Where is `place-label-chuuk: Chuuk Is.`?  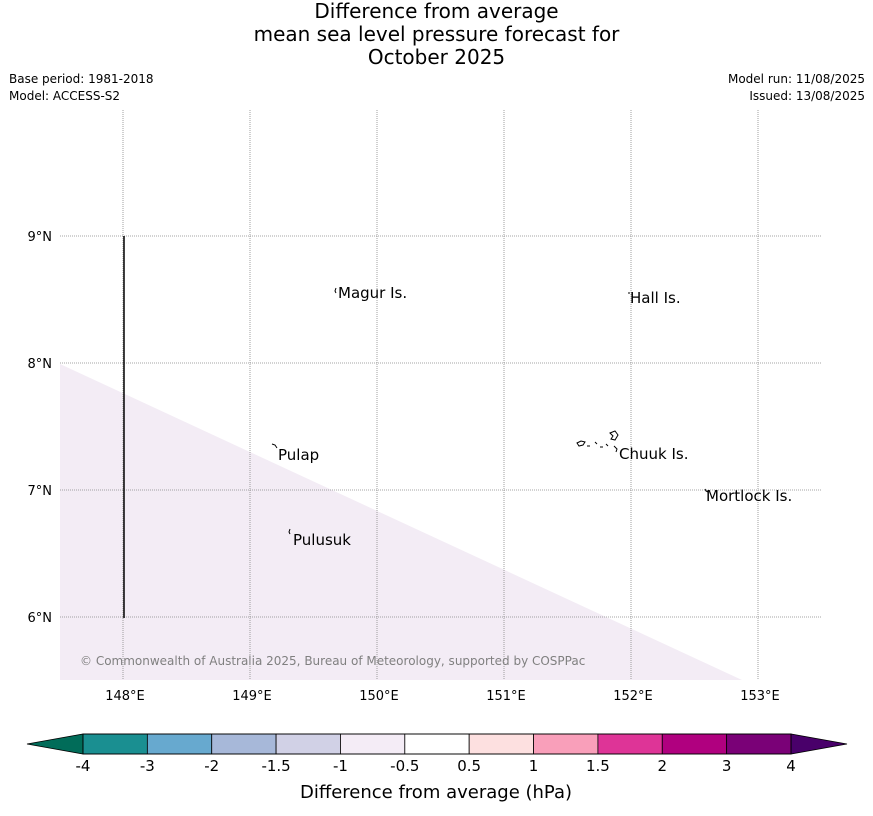 place-label-chuuk: Chuuk Is. is located at coordinates (653, 454).